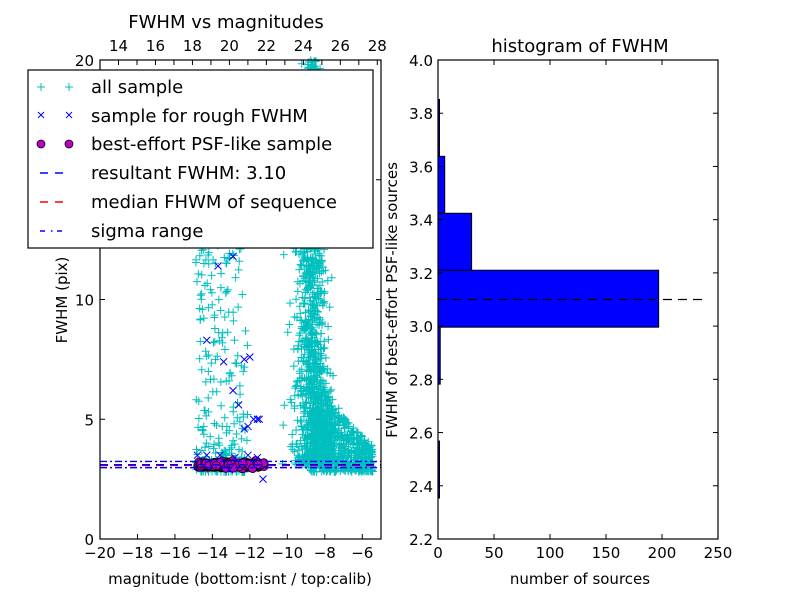 This screenshot has height=600, width=800. I want to click on legend-label: median FHWM of sequence, so click(214, 202).